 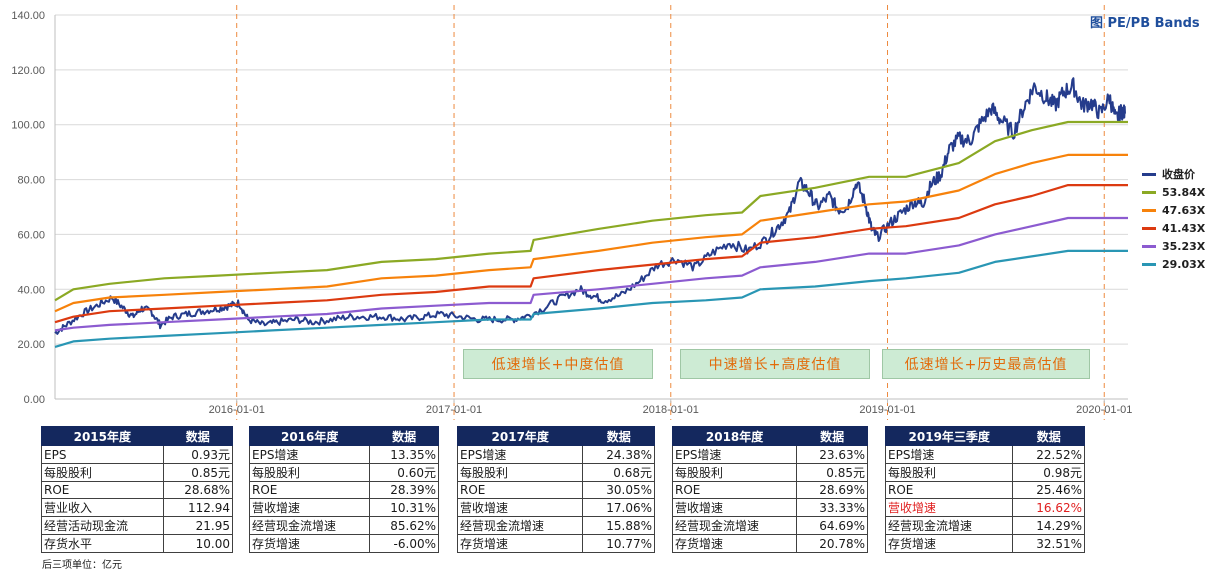 What do you see at coordinates (1145, 23) in the screenshot?
I see `chart-title: 图 PE/PB Bands` at bounding box center [1145, 23].